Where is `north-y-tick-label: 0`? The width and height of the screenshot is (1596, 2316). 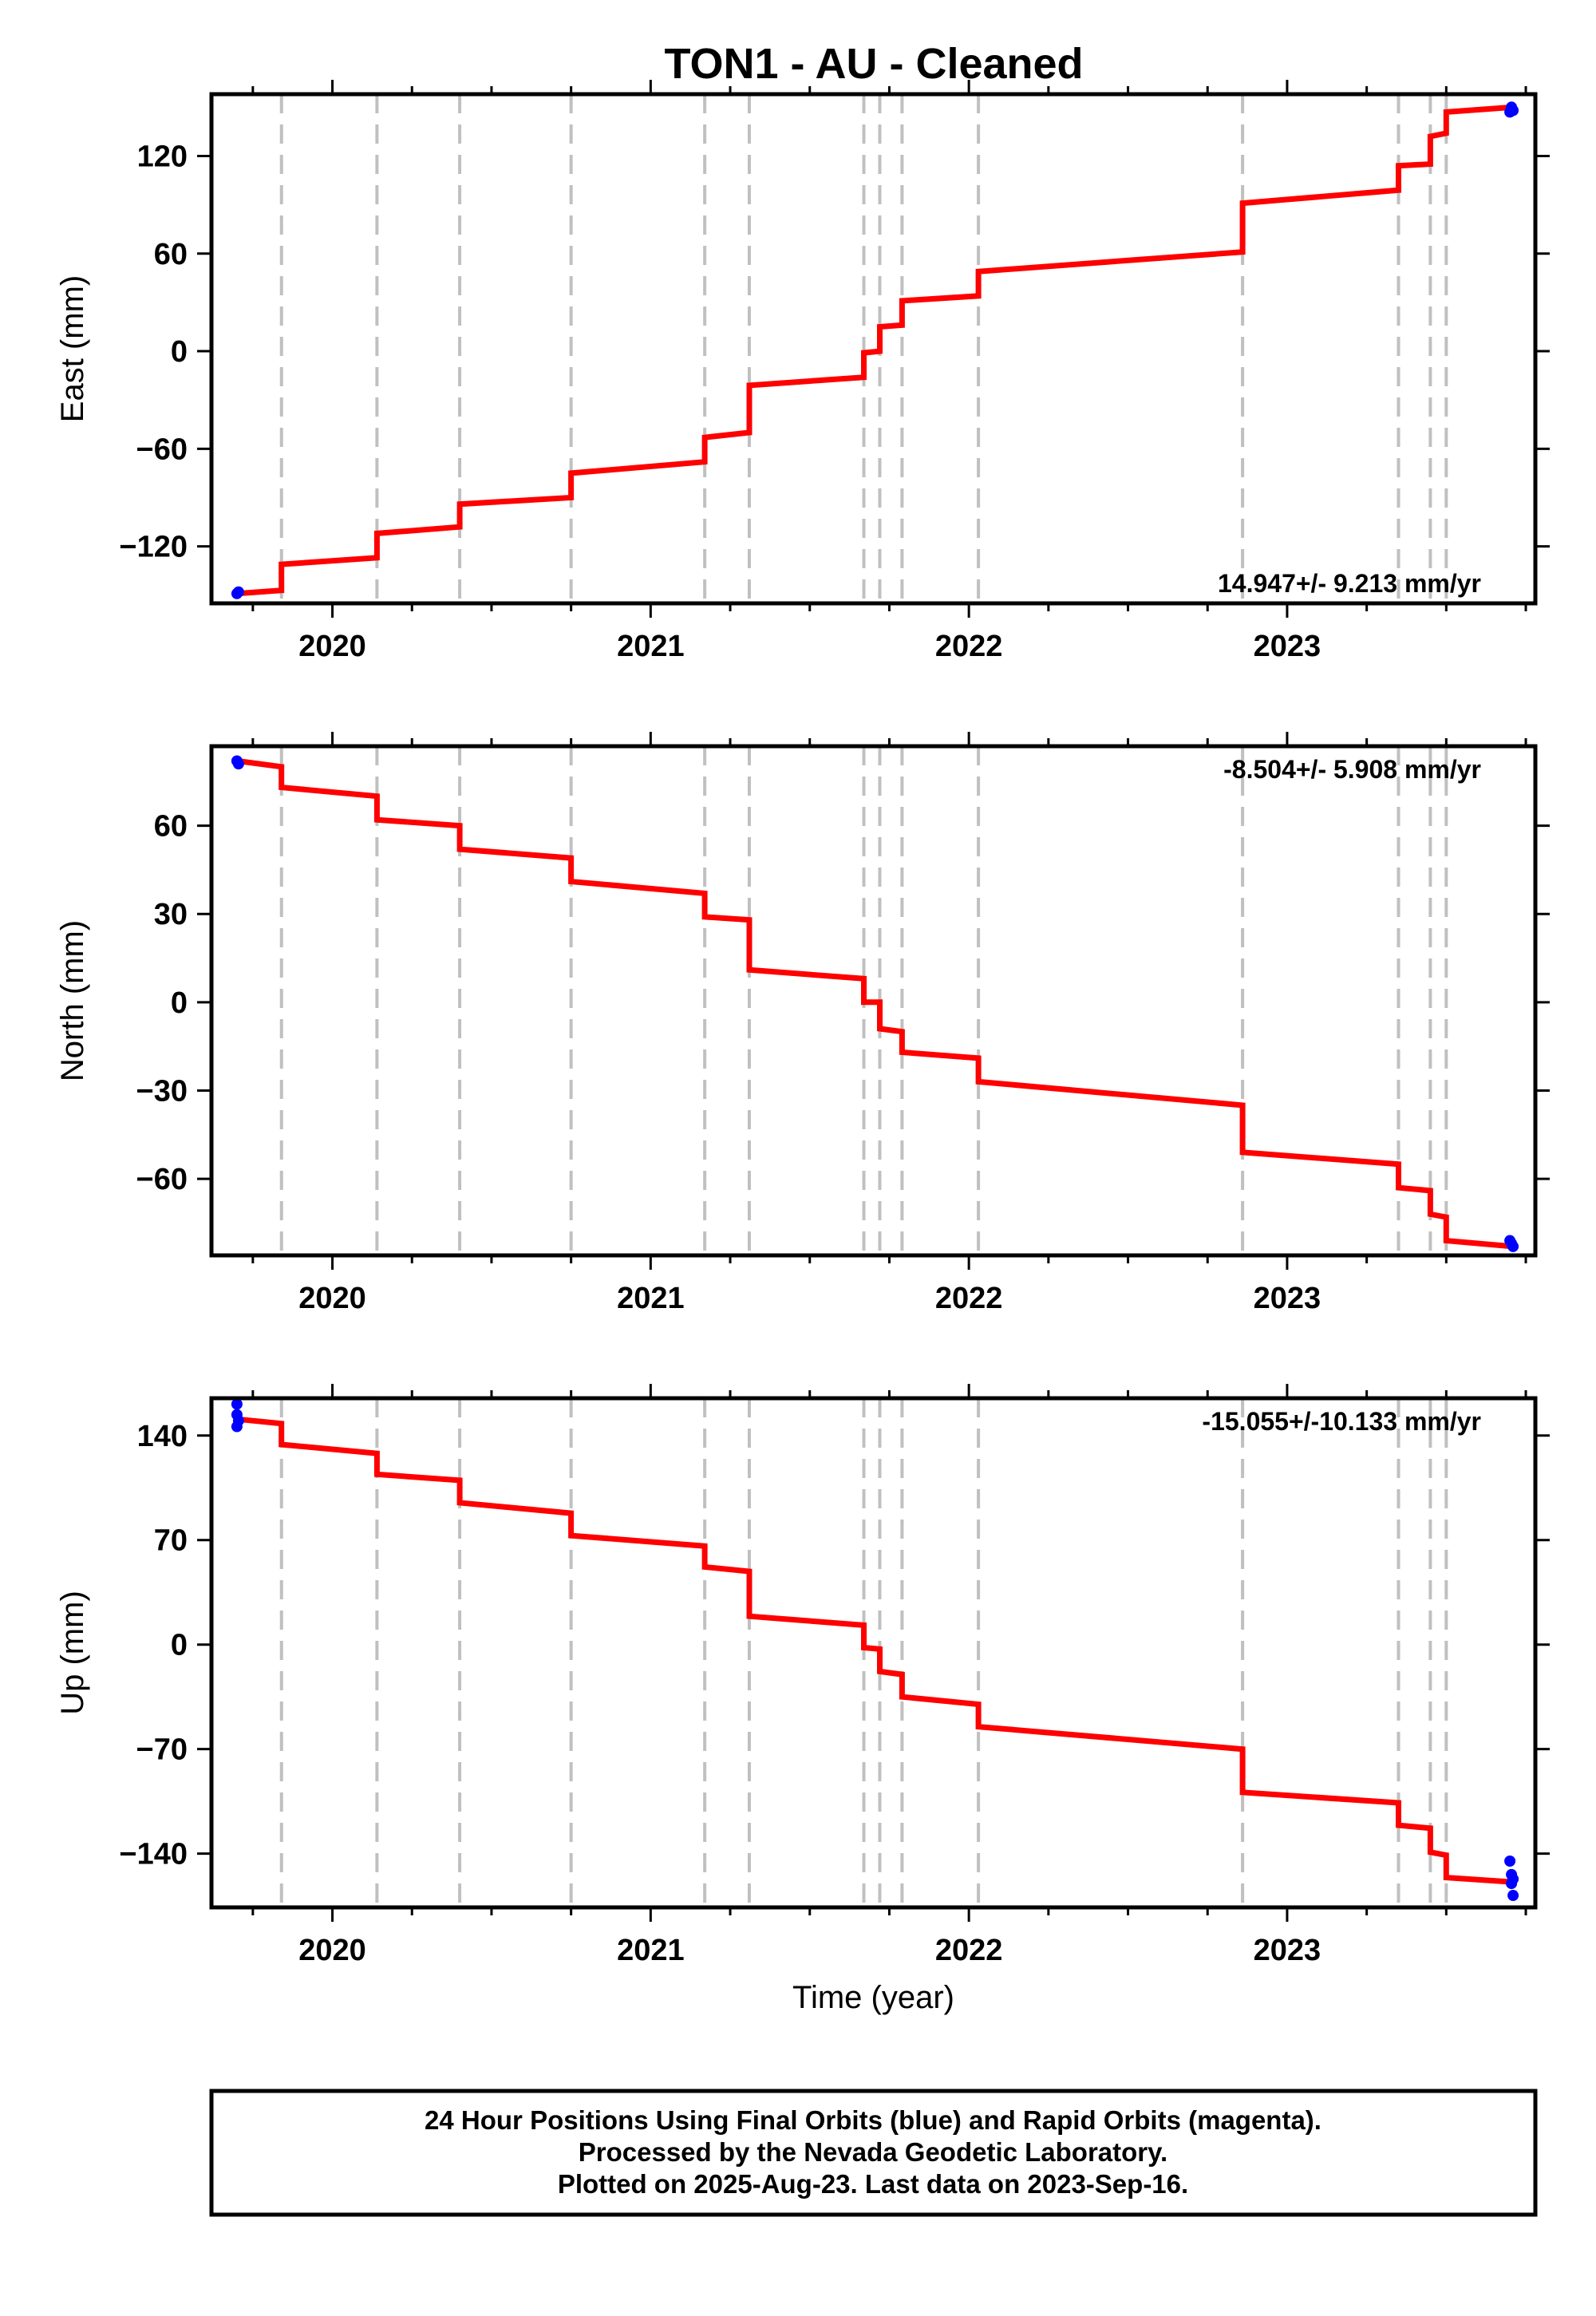 north-y-tick-label: 0 is located at coordinates (179, 1003).